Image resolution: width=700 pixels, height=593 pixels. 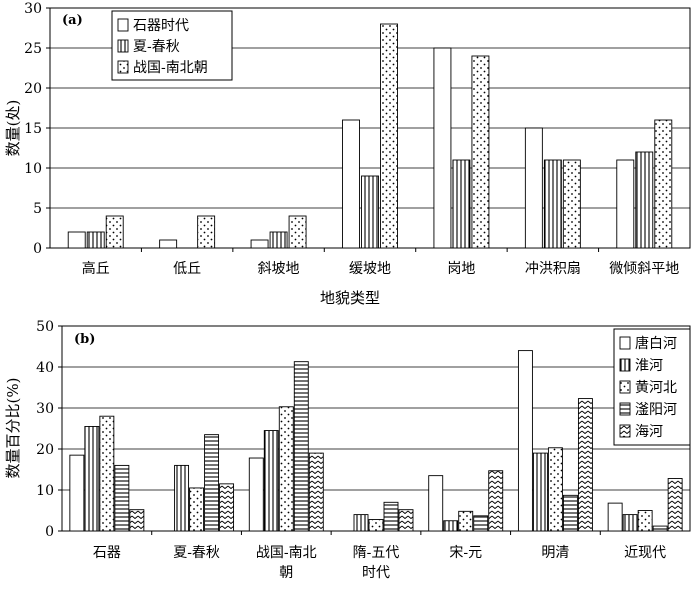 What do you see at coordinates (33, 129) in the screenshot?
I see `panel-a-y-tick-label: 15` at bounding box center [33, 129].